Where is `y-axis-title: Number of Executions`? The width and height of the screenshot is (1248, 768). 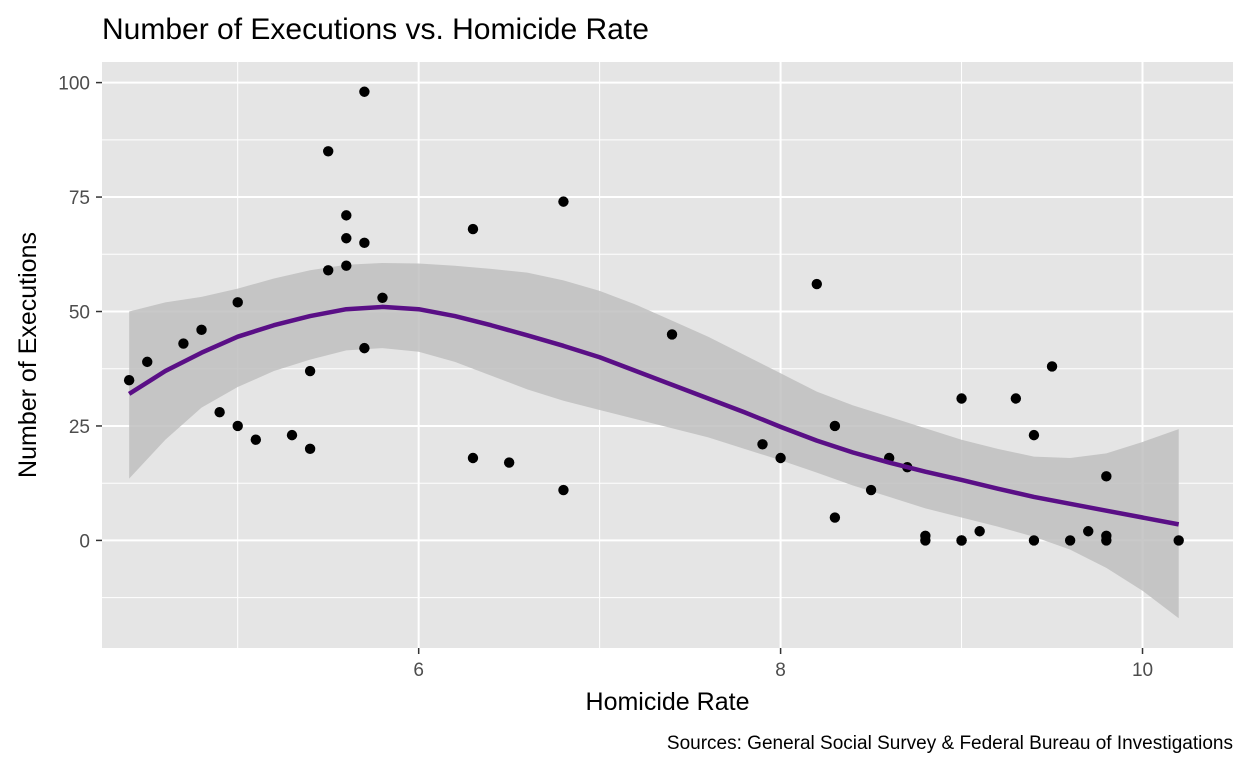
y-axis-title: Number of Executions is located at coordinates (28, 355).